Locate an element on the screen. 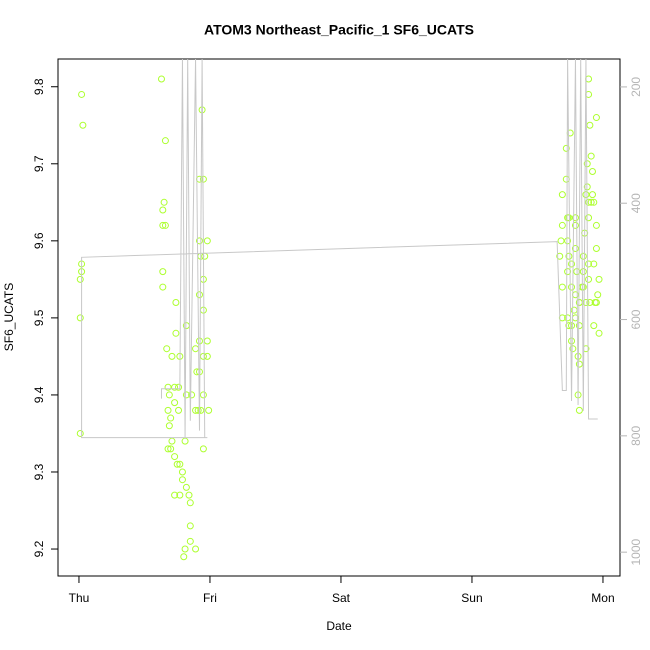 This screenshot has height=650, width=650. y2-tick-label: 1000 is located at coordinates (636, 551).